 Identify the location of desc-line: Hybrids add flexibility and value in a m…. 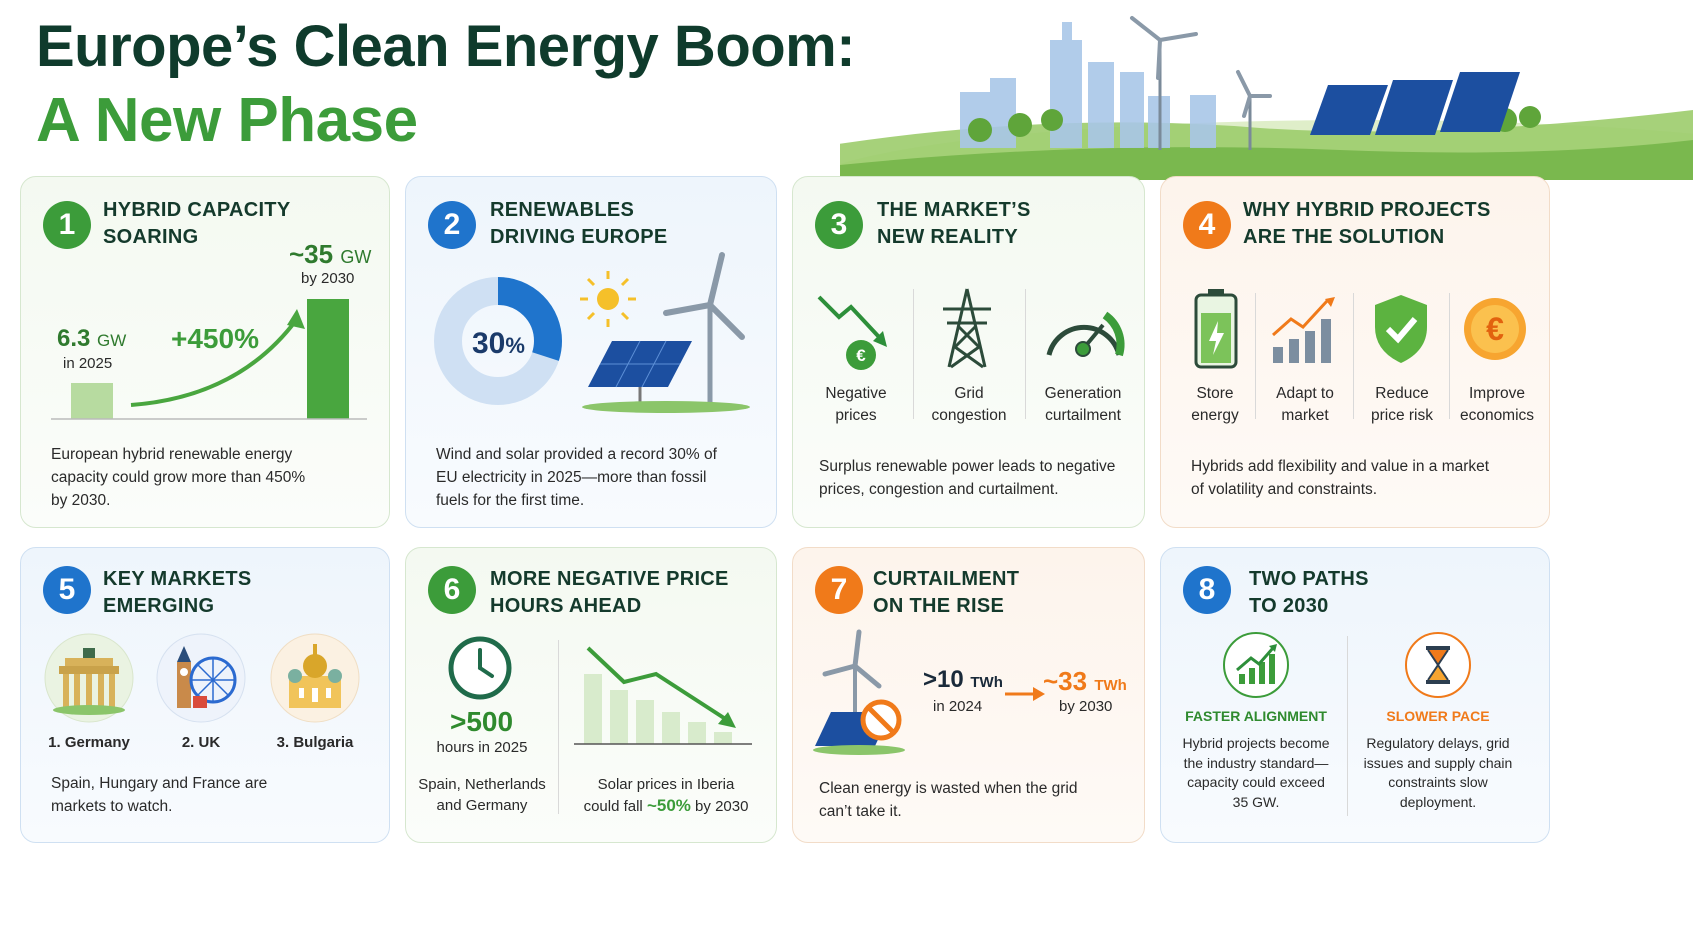
(1340, 466).